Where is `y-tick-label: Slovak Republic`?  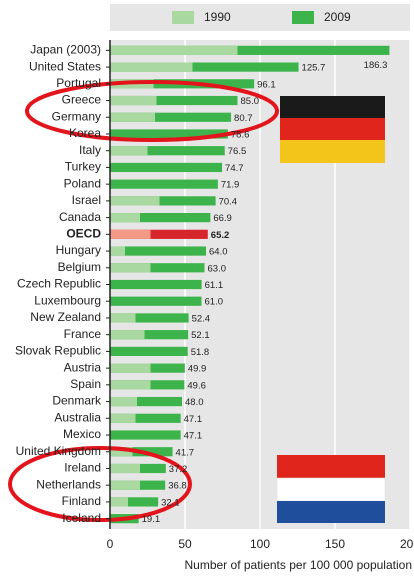
y-tick-label: Slovak Republic is located at coordinates (58, 351).